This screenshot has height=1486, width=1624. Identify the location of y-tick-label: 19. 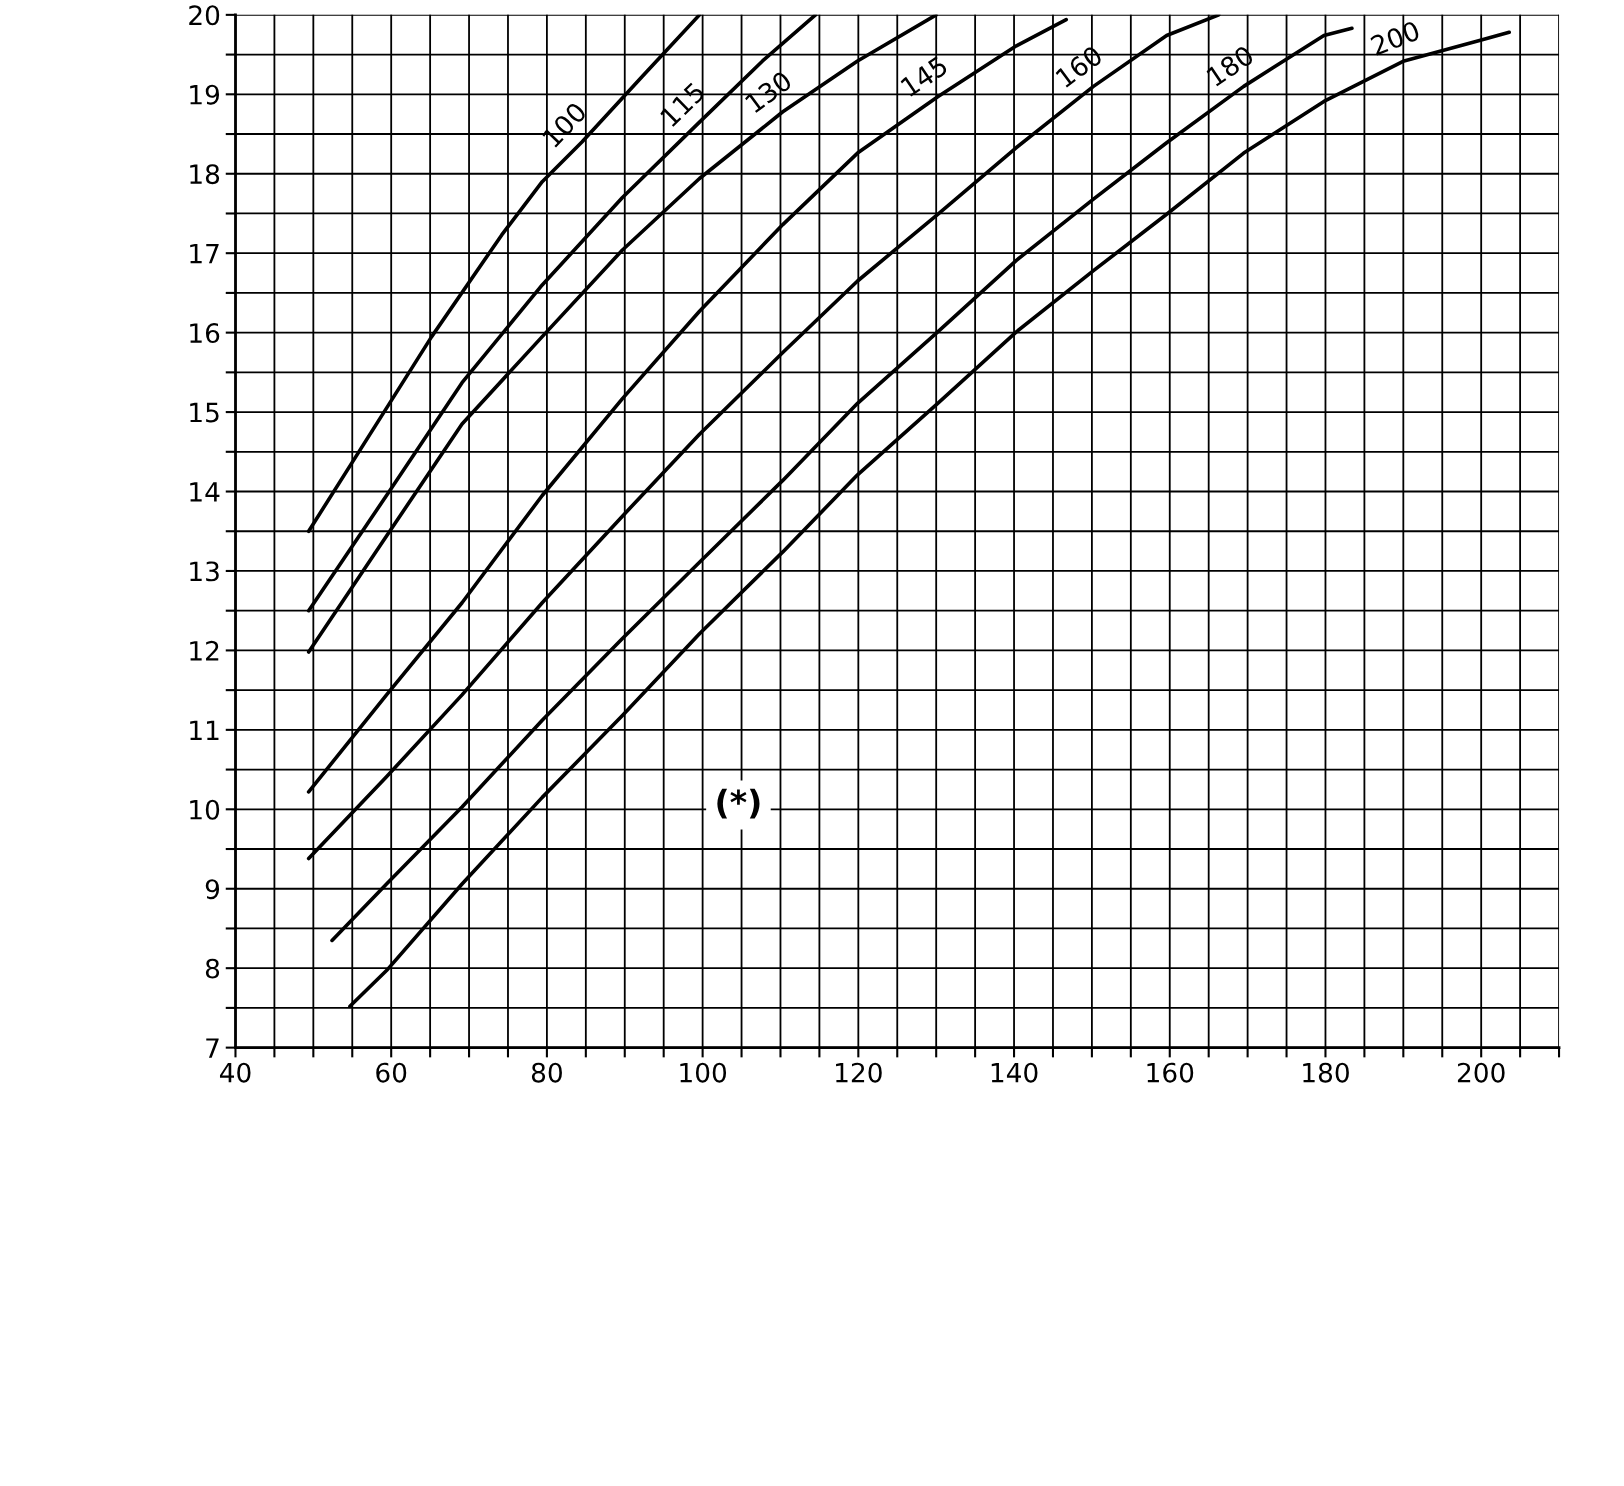
(205, 94).